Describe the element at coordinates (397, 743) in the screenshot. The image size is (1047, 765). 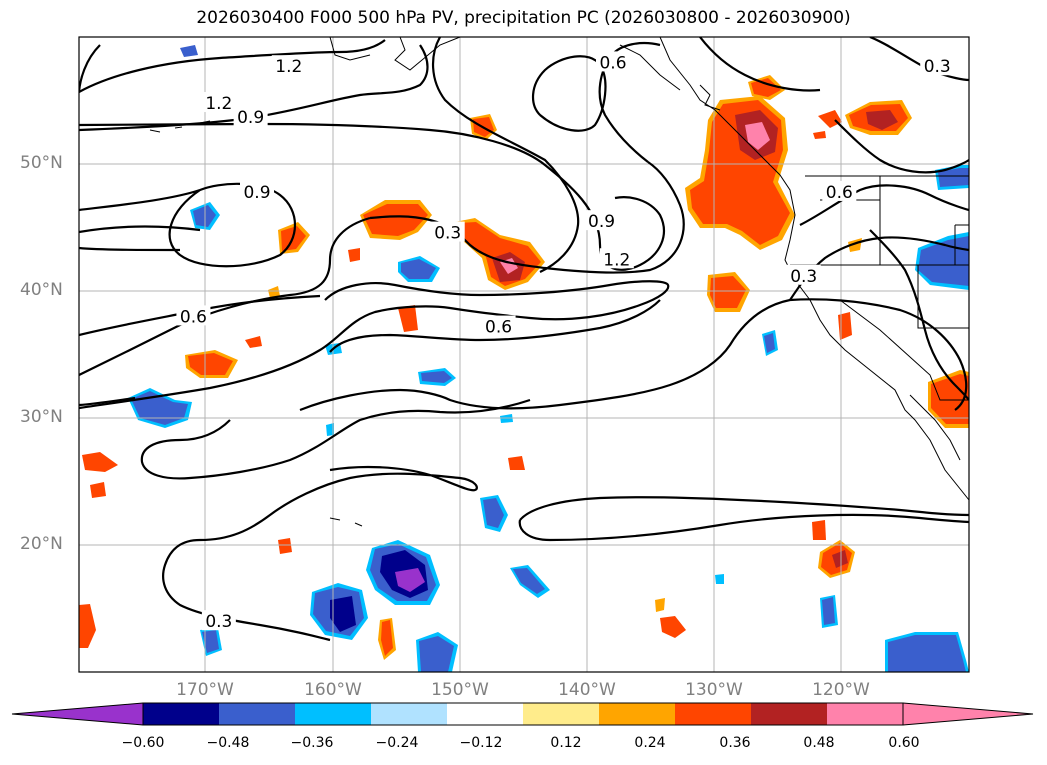
I see `colorbar-tick-label: −0.24` at that location.